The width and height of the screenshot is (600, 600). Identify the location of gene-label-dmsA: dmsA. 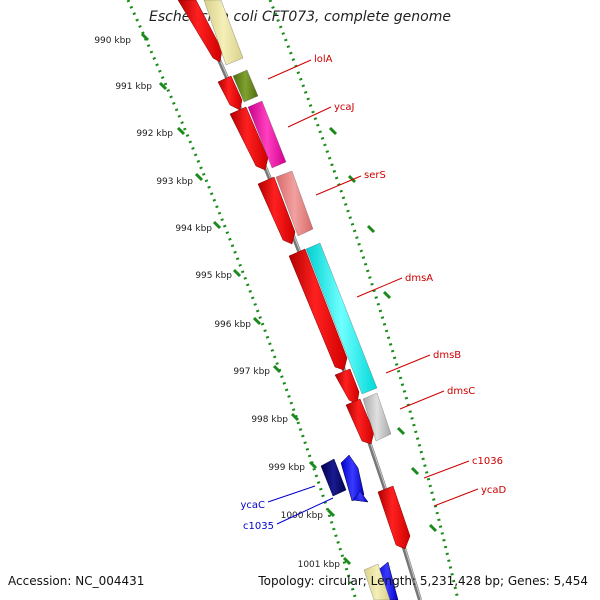
(419, 278).